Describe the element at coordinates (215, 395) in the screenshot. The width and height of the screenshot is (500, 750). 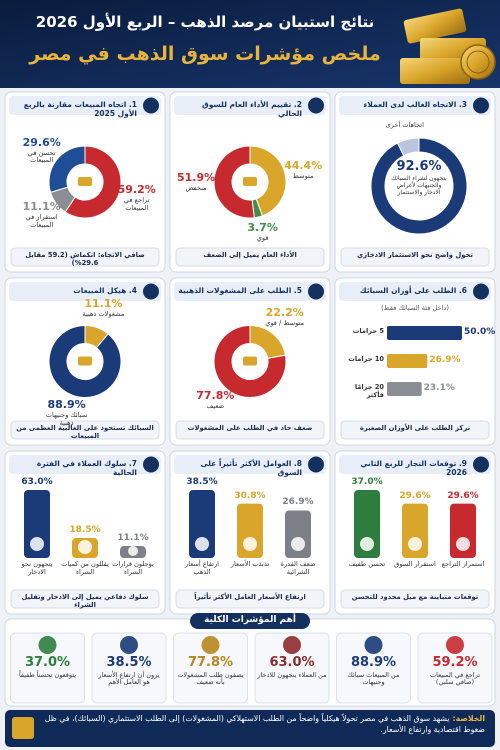
I see `value-label: 77.8%` at that location.